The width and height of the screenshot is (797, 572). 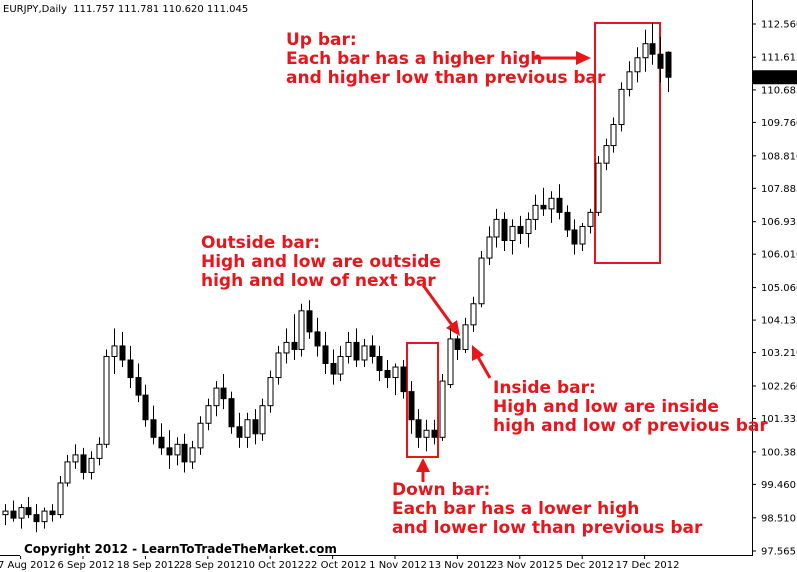 I want to click on annotation-line: Each bar has a lower high, so click(x=515, y=509).